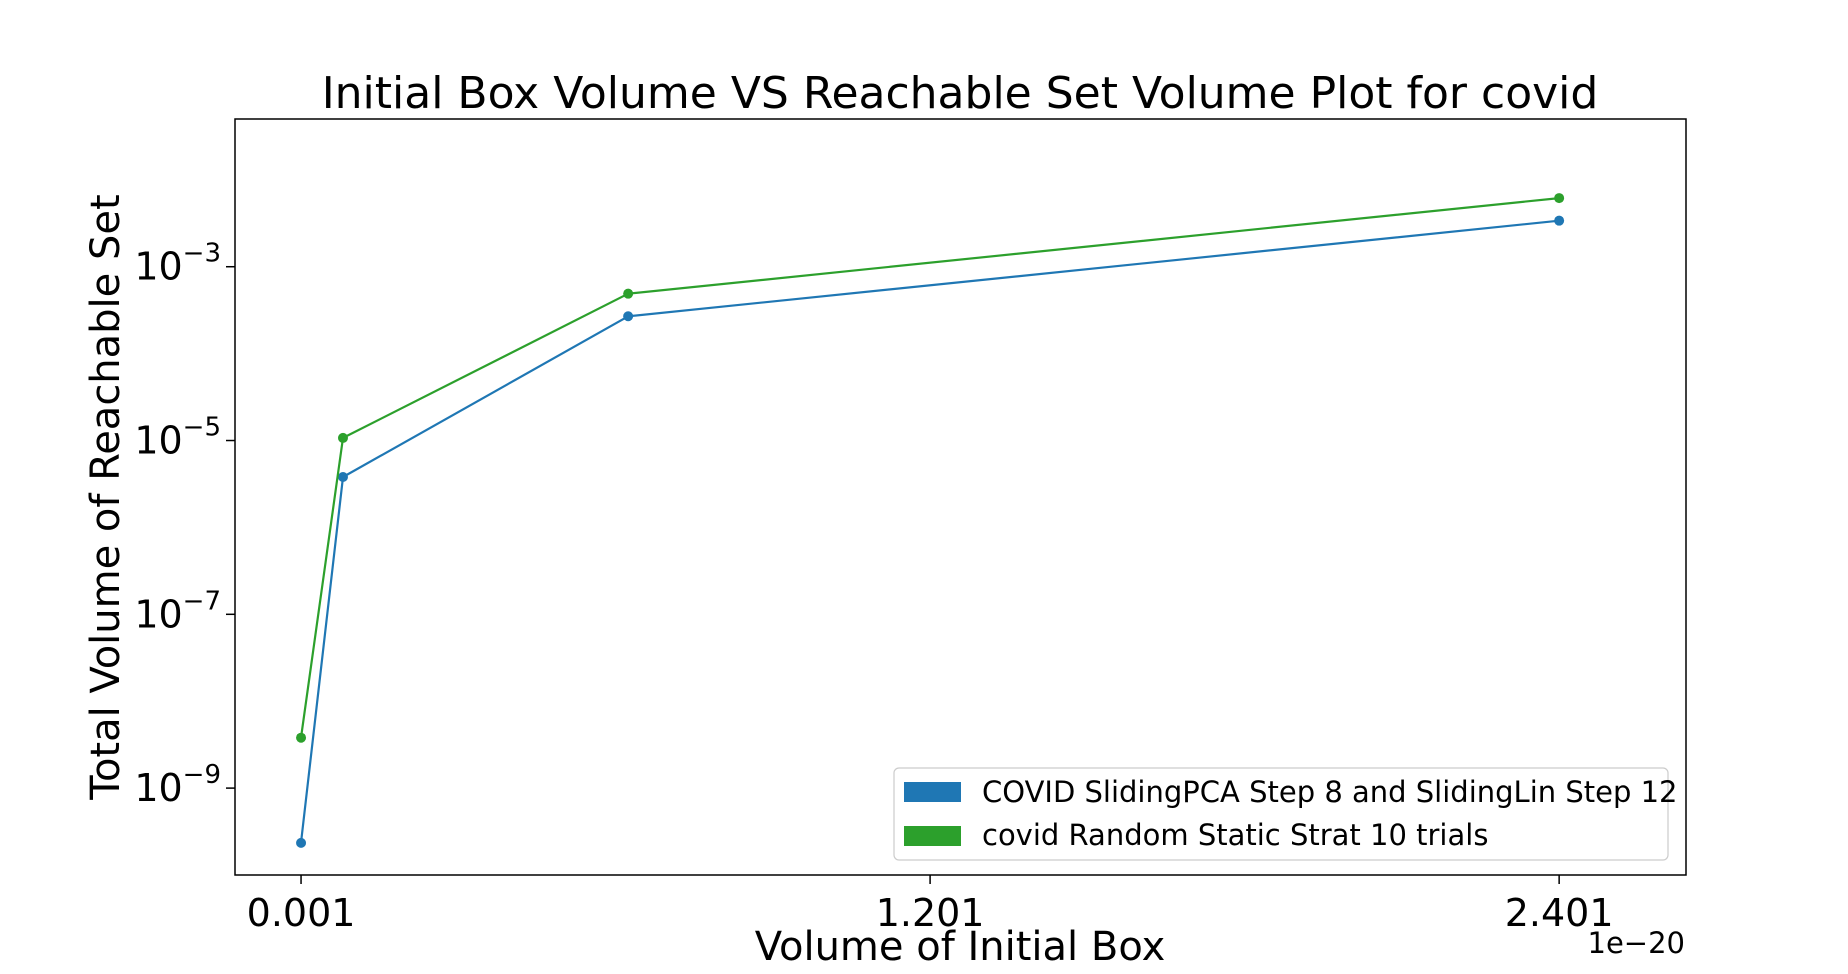  What do you see at coordinates (177, 264) in the screenshot?
I see `y-tick-label: 10⁻³` at bounding box center [177, 264].